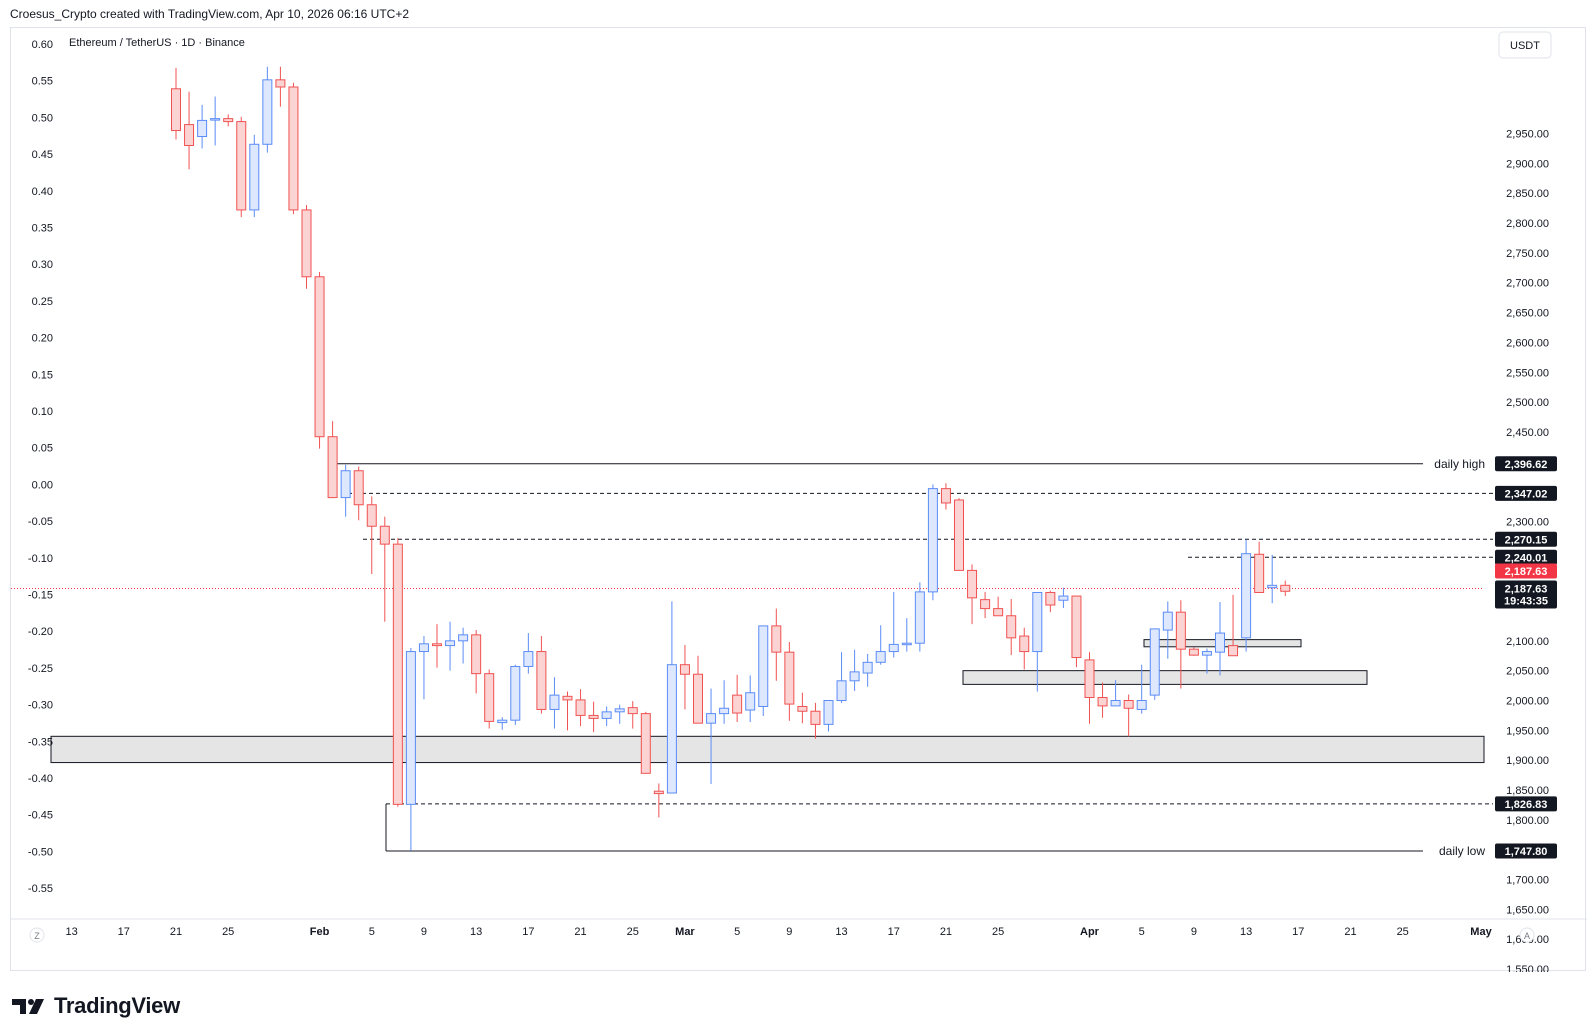 The width and height of the screenshot is (1596, 1025). Describe the element at coordinates (37, 935) in the screenshot. I see `timezone-button` at that location.